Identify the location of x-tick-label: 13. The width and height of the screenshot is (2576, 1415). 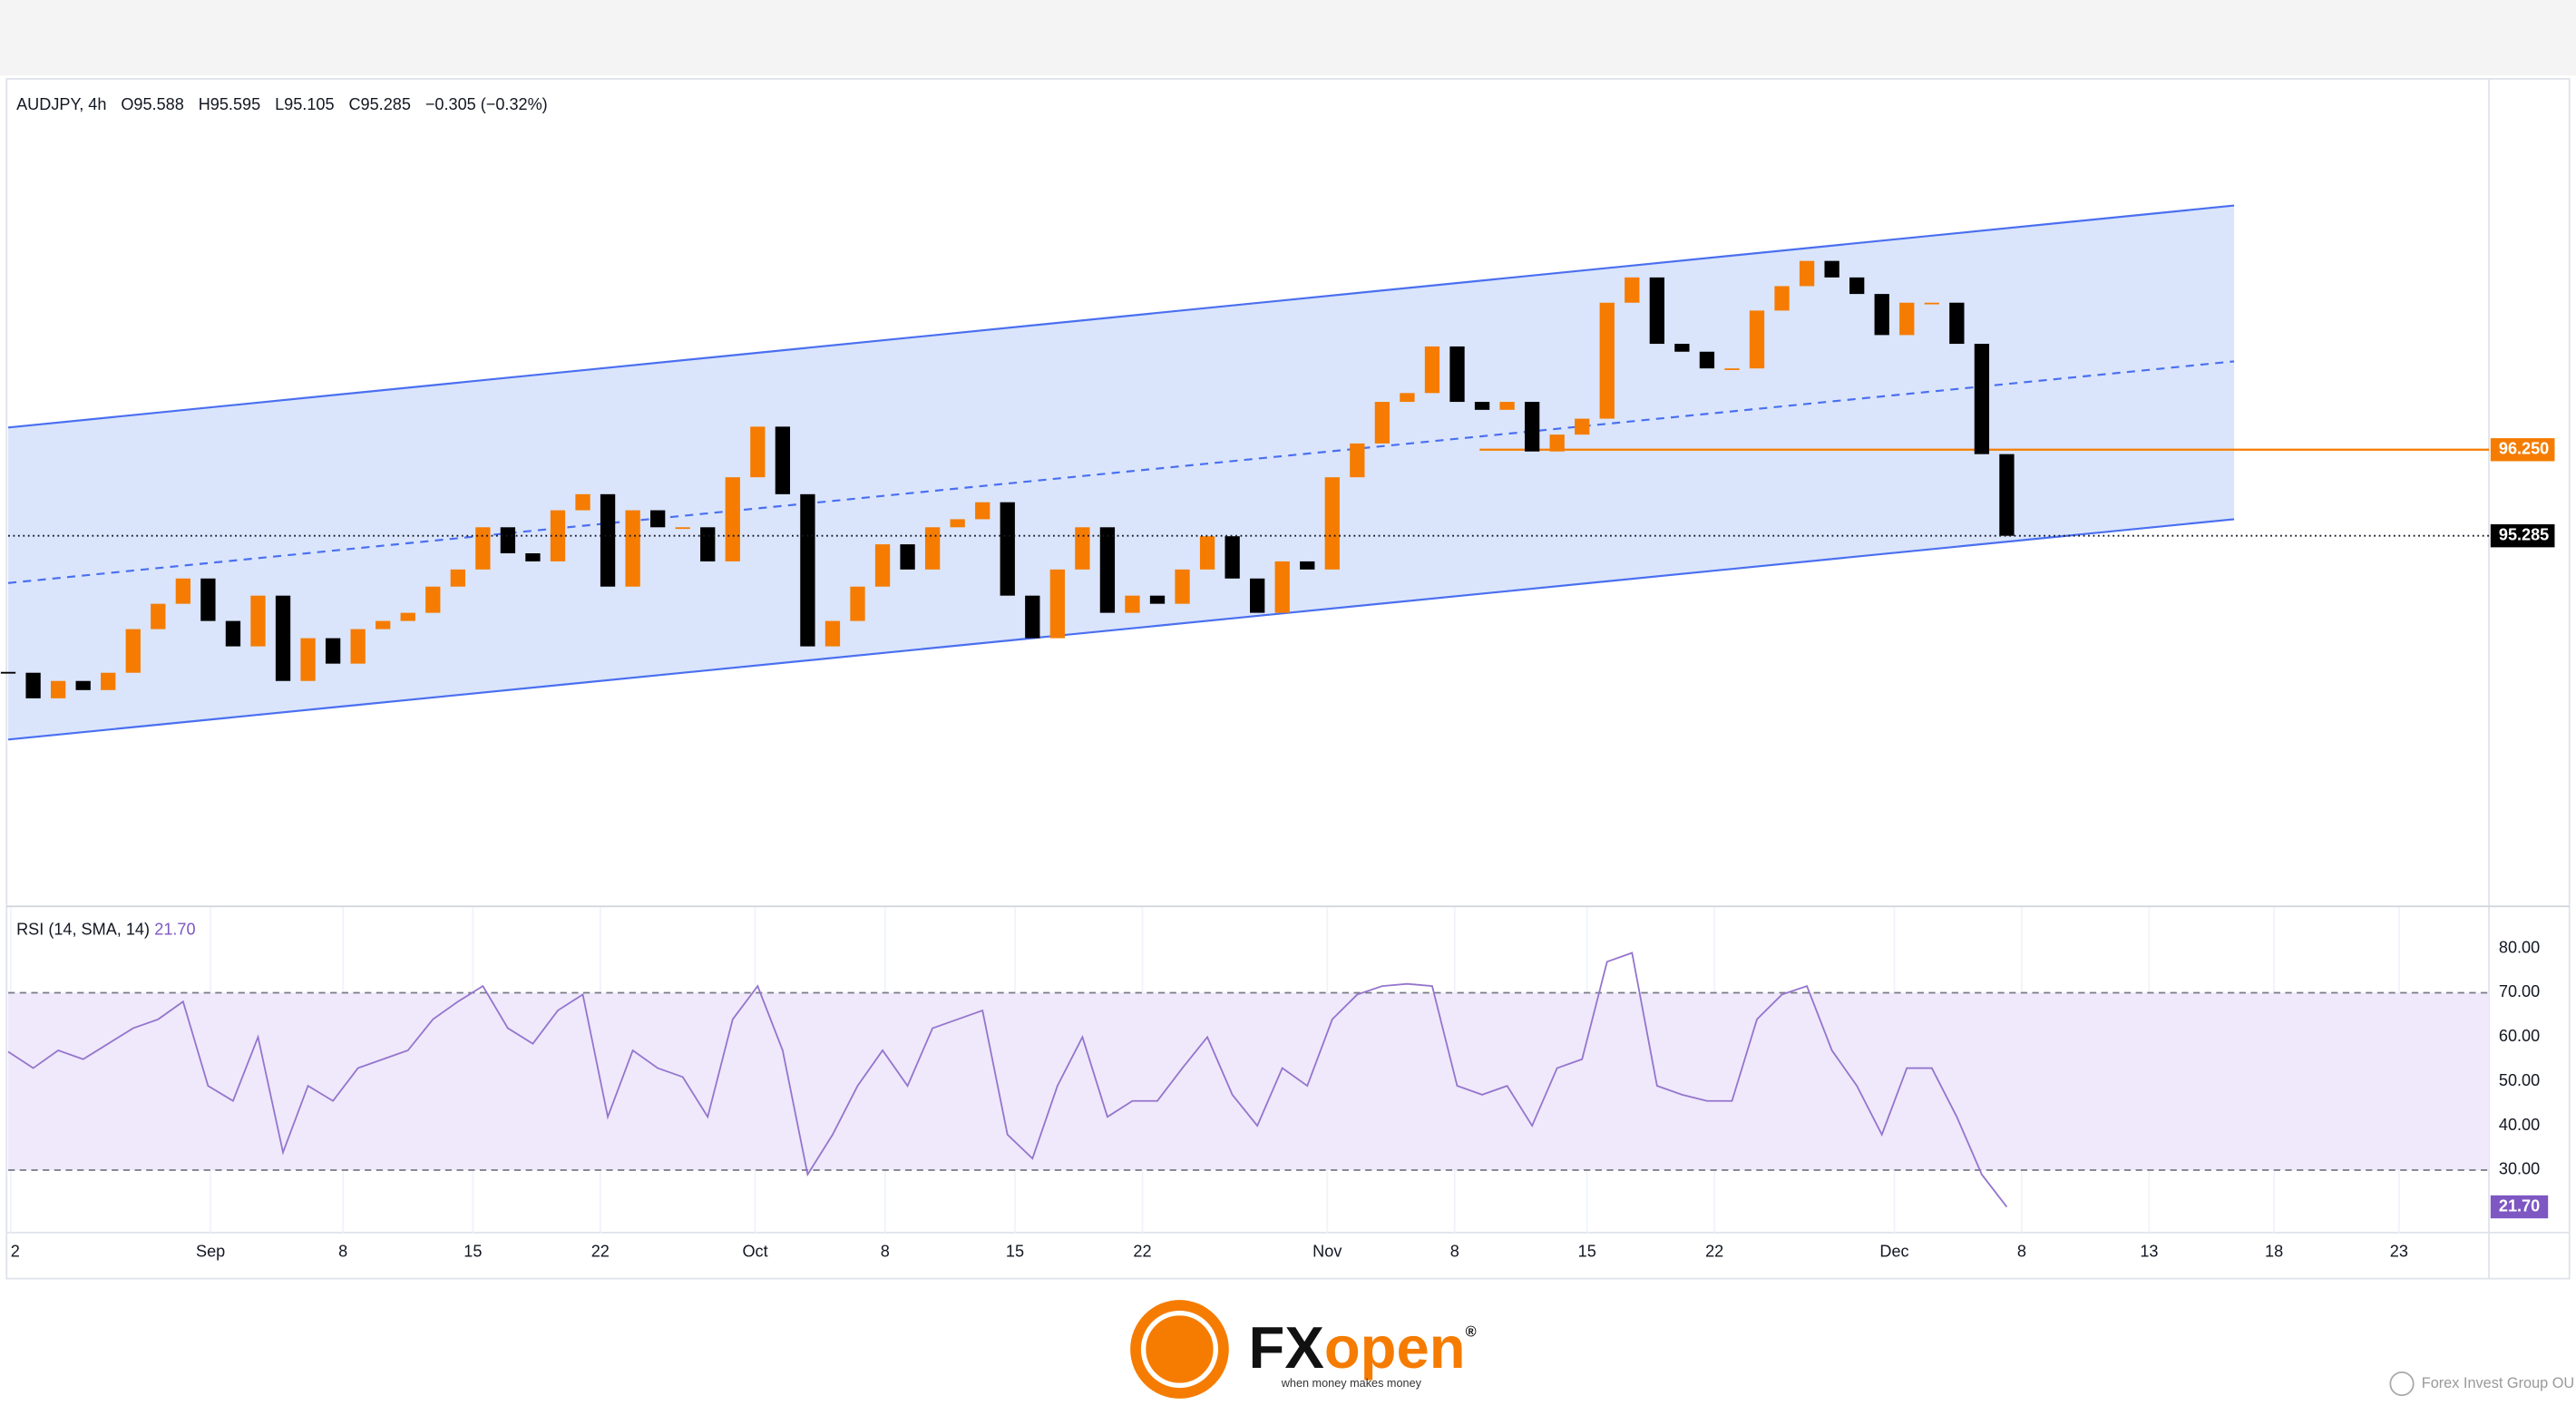
(2149, 1251).